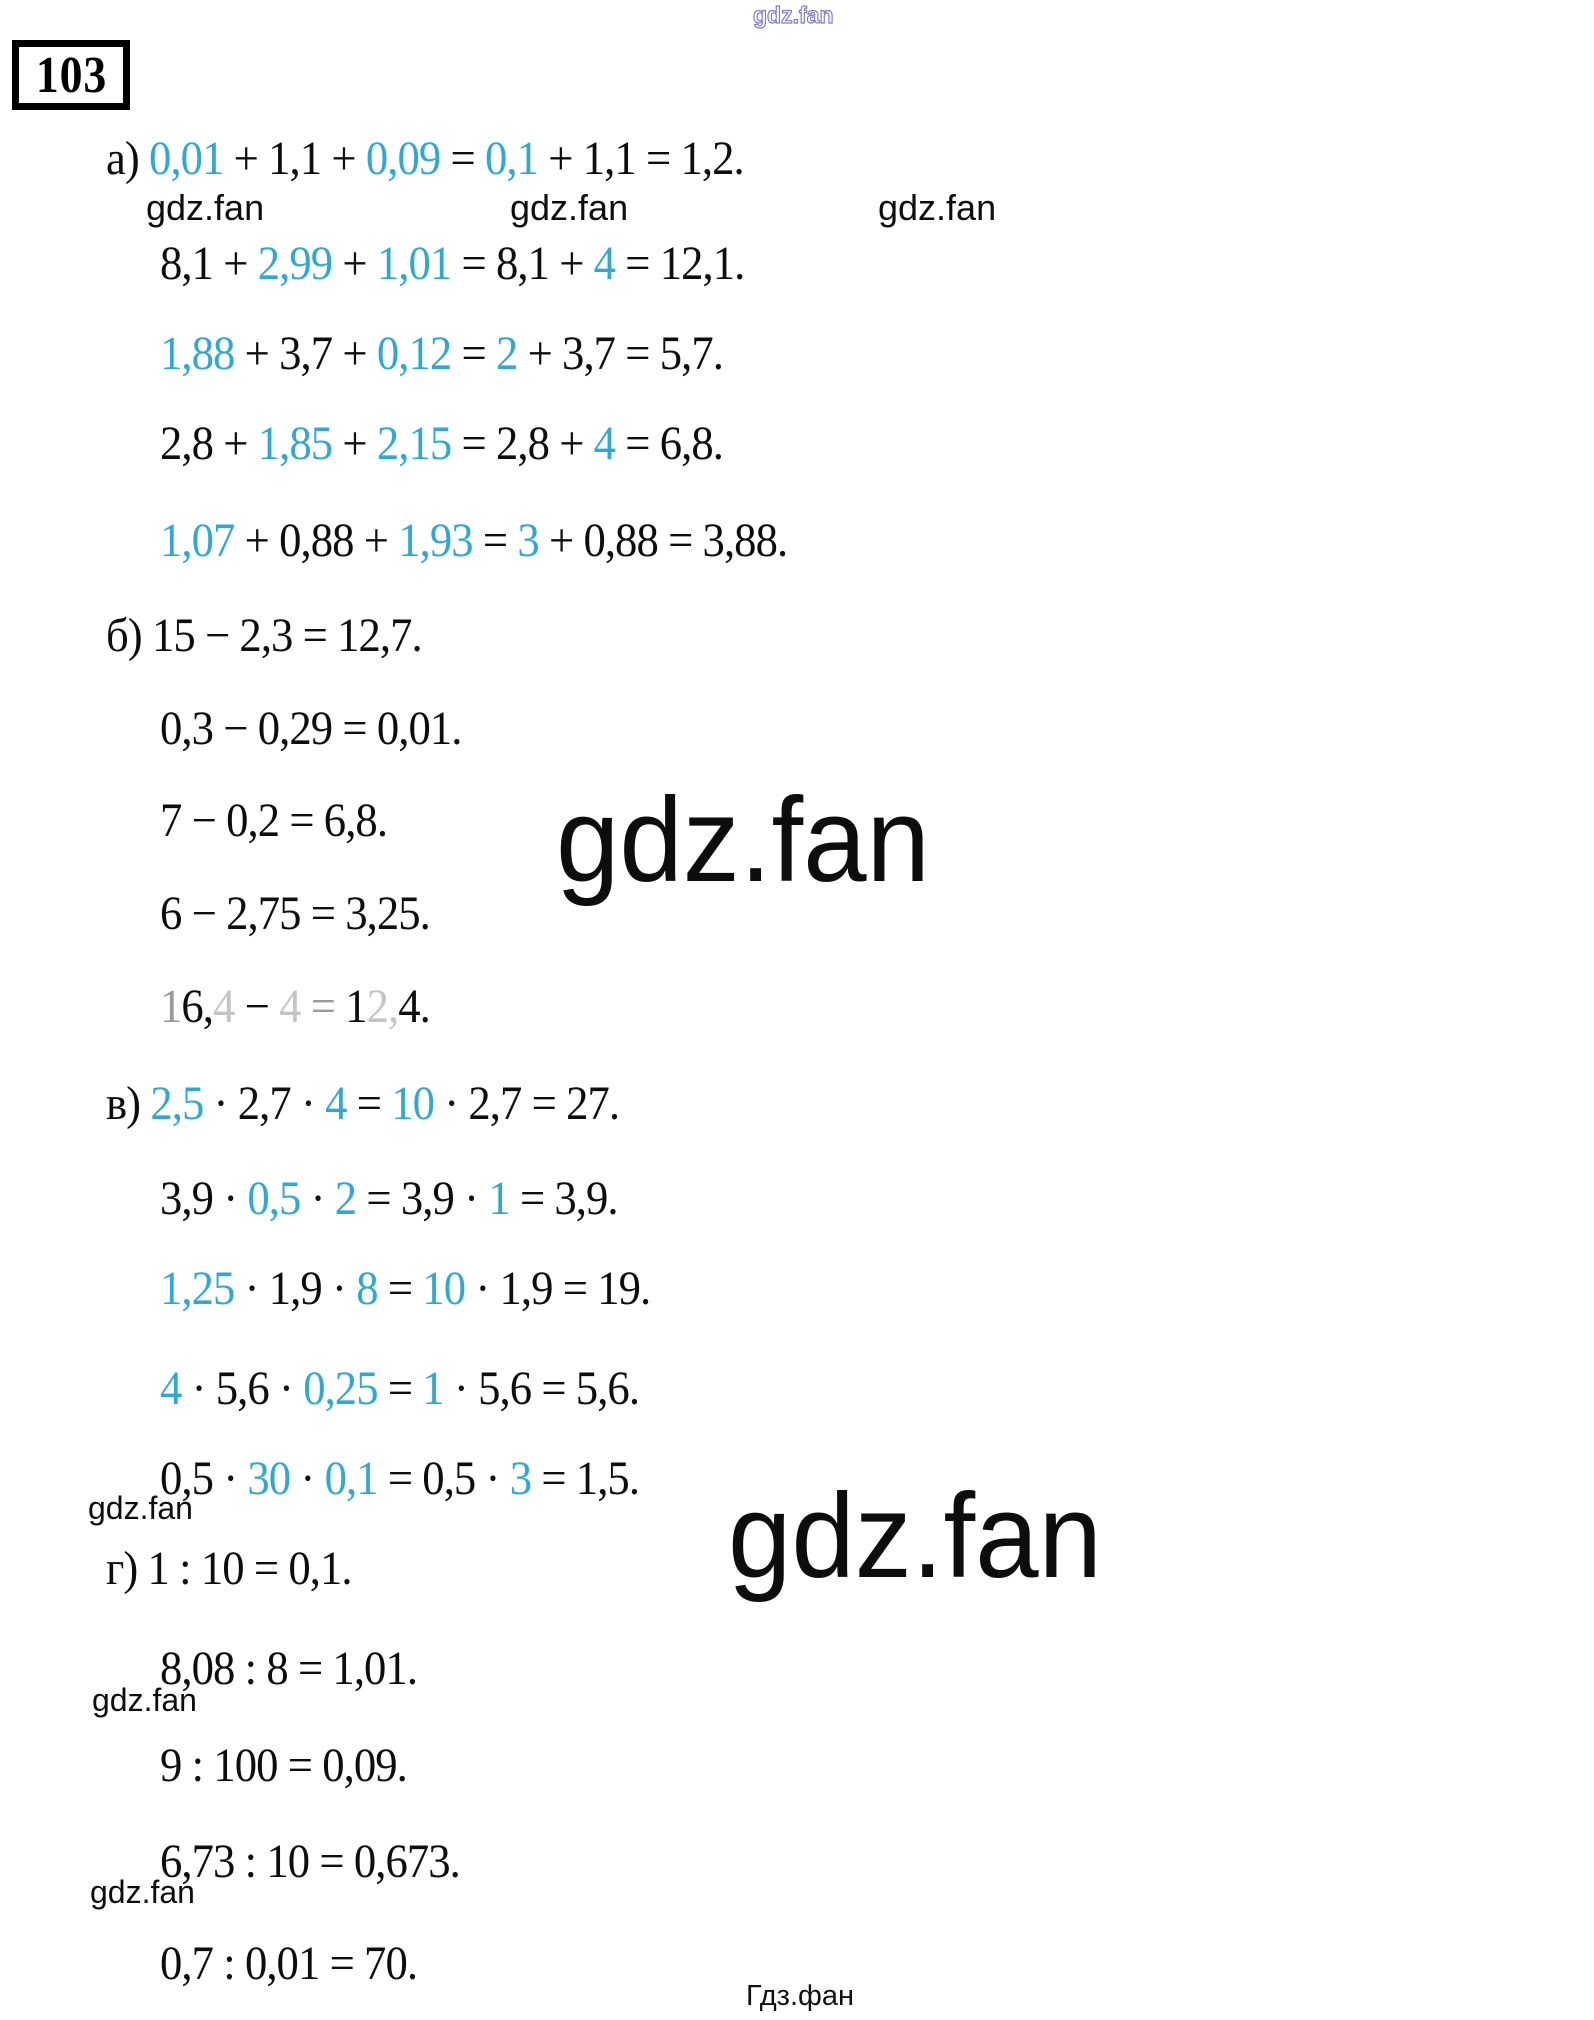 The image size is (1594, 2020). I want to click on equation-token: 0,01, so click(186, 158).